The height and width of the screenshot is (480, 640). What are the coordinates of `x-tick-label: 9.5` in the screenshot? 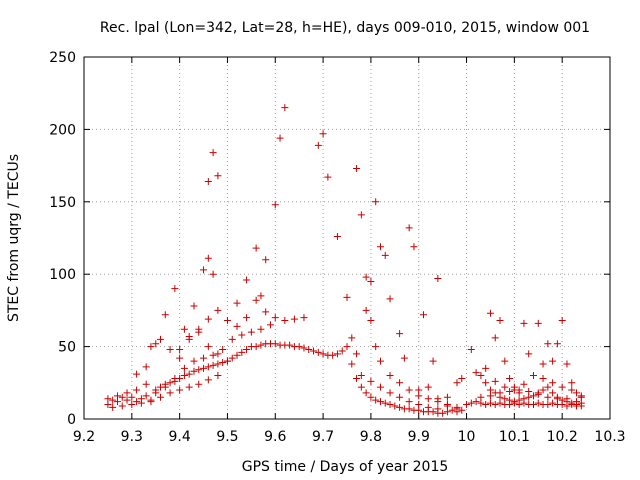 It's located at (227, 437).